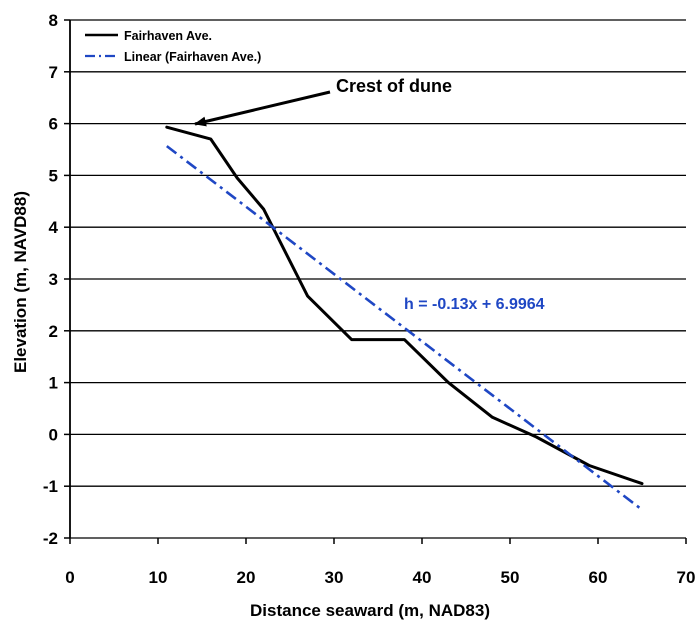  I want to click on x-tick-label: 70, so click(686, 577).